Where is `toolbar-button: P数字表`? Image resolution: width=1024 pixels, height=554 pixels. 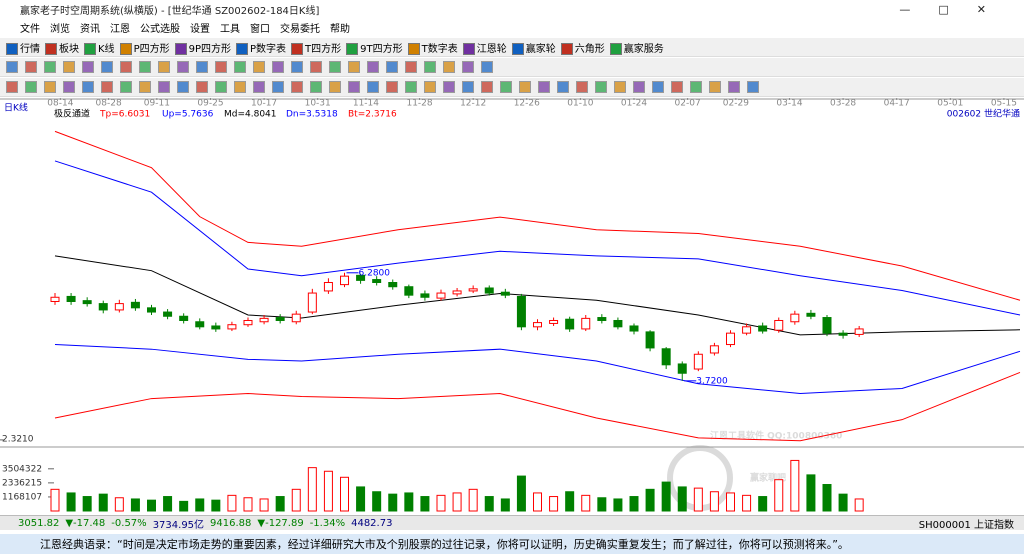
toolbar-button: P数字表 is located at coordinates (261, 47).